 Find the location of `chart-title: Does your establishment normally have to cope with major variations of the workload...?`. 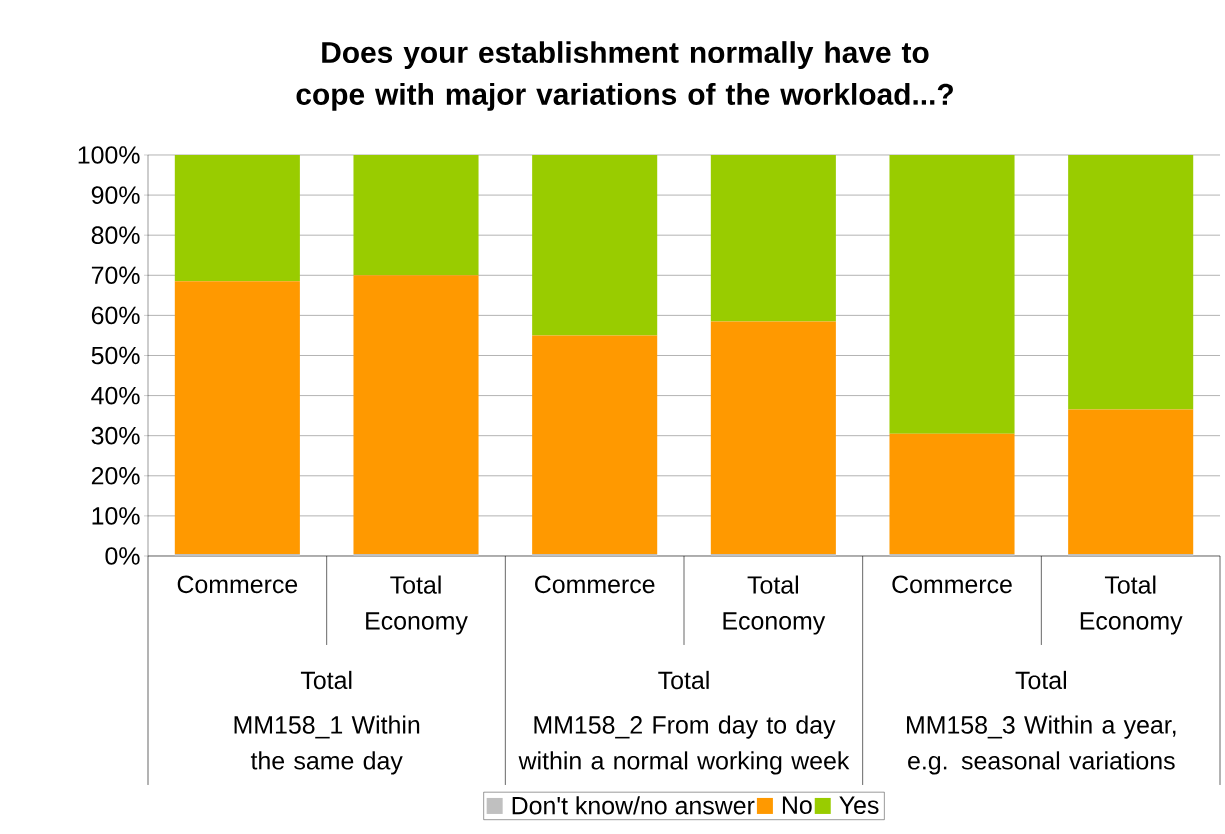

chart-title: Does your establishment normally have to cope with major variations of the workload...? is located at coordinates (624, 76).